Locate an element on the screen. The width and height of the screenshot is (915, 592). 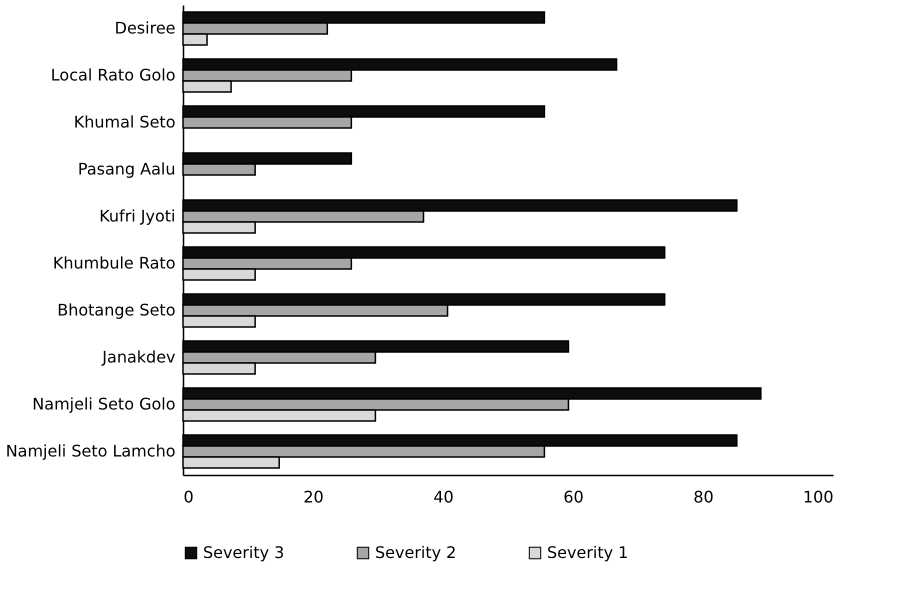
x-tick-label: 100 is located at coordinates (818, 497).